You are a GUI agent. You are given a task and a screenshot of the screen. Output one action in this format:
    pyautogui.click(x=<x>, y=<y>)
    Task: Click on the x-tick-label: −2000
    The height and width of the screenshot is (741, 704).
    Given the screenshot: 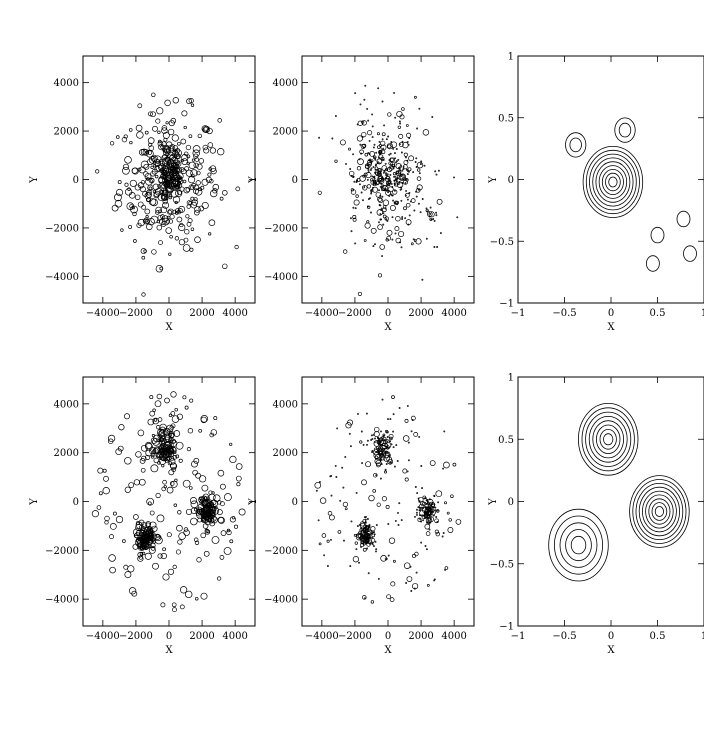 What is the action you would take?
    pyautogui.click(x=136, y=636)
    